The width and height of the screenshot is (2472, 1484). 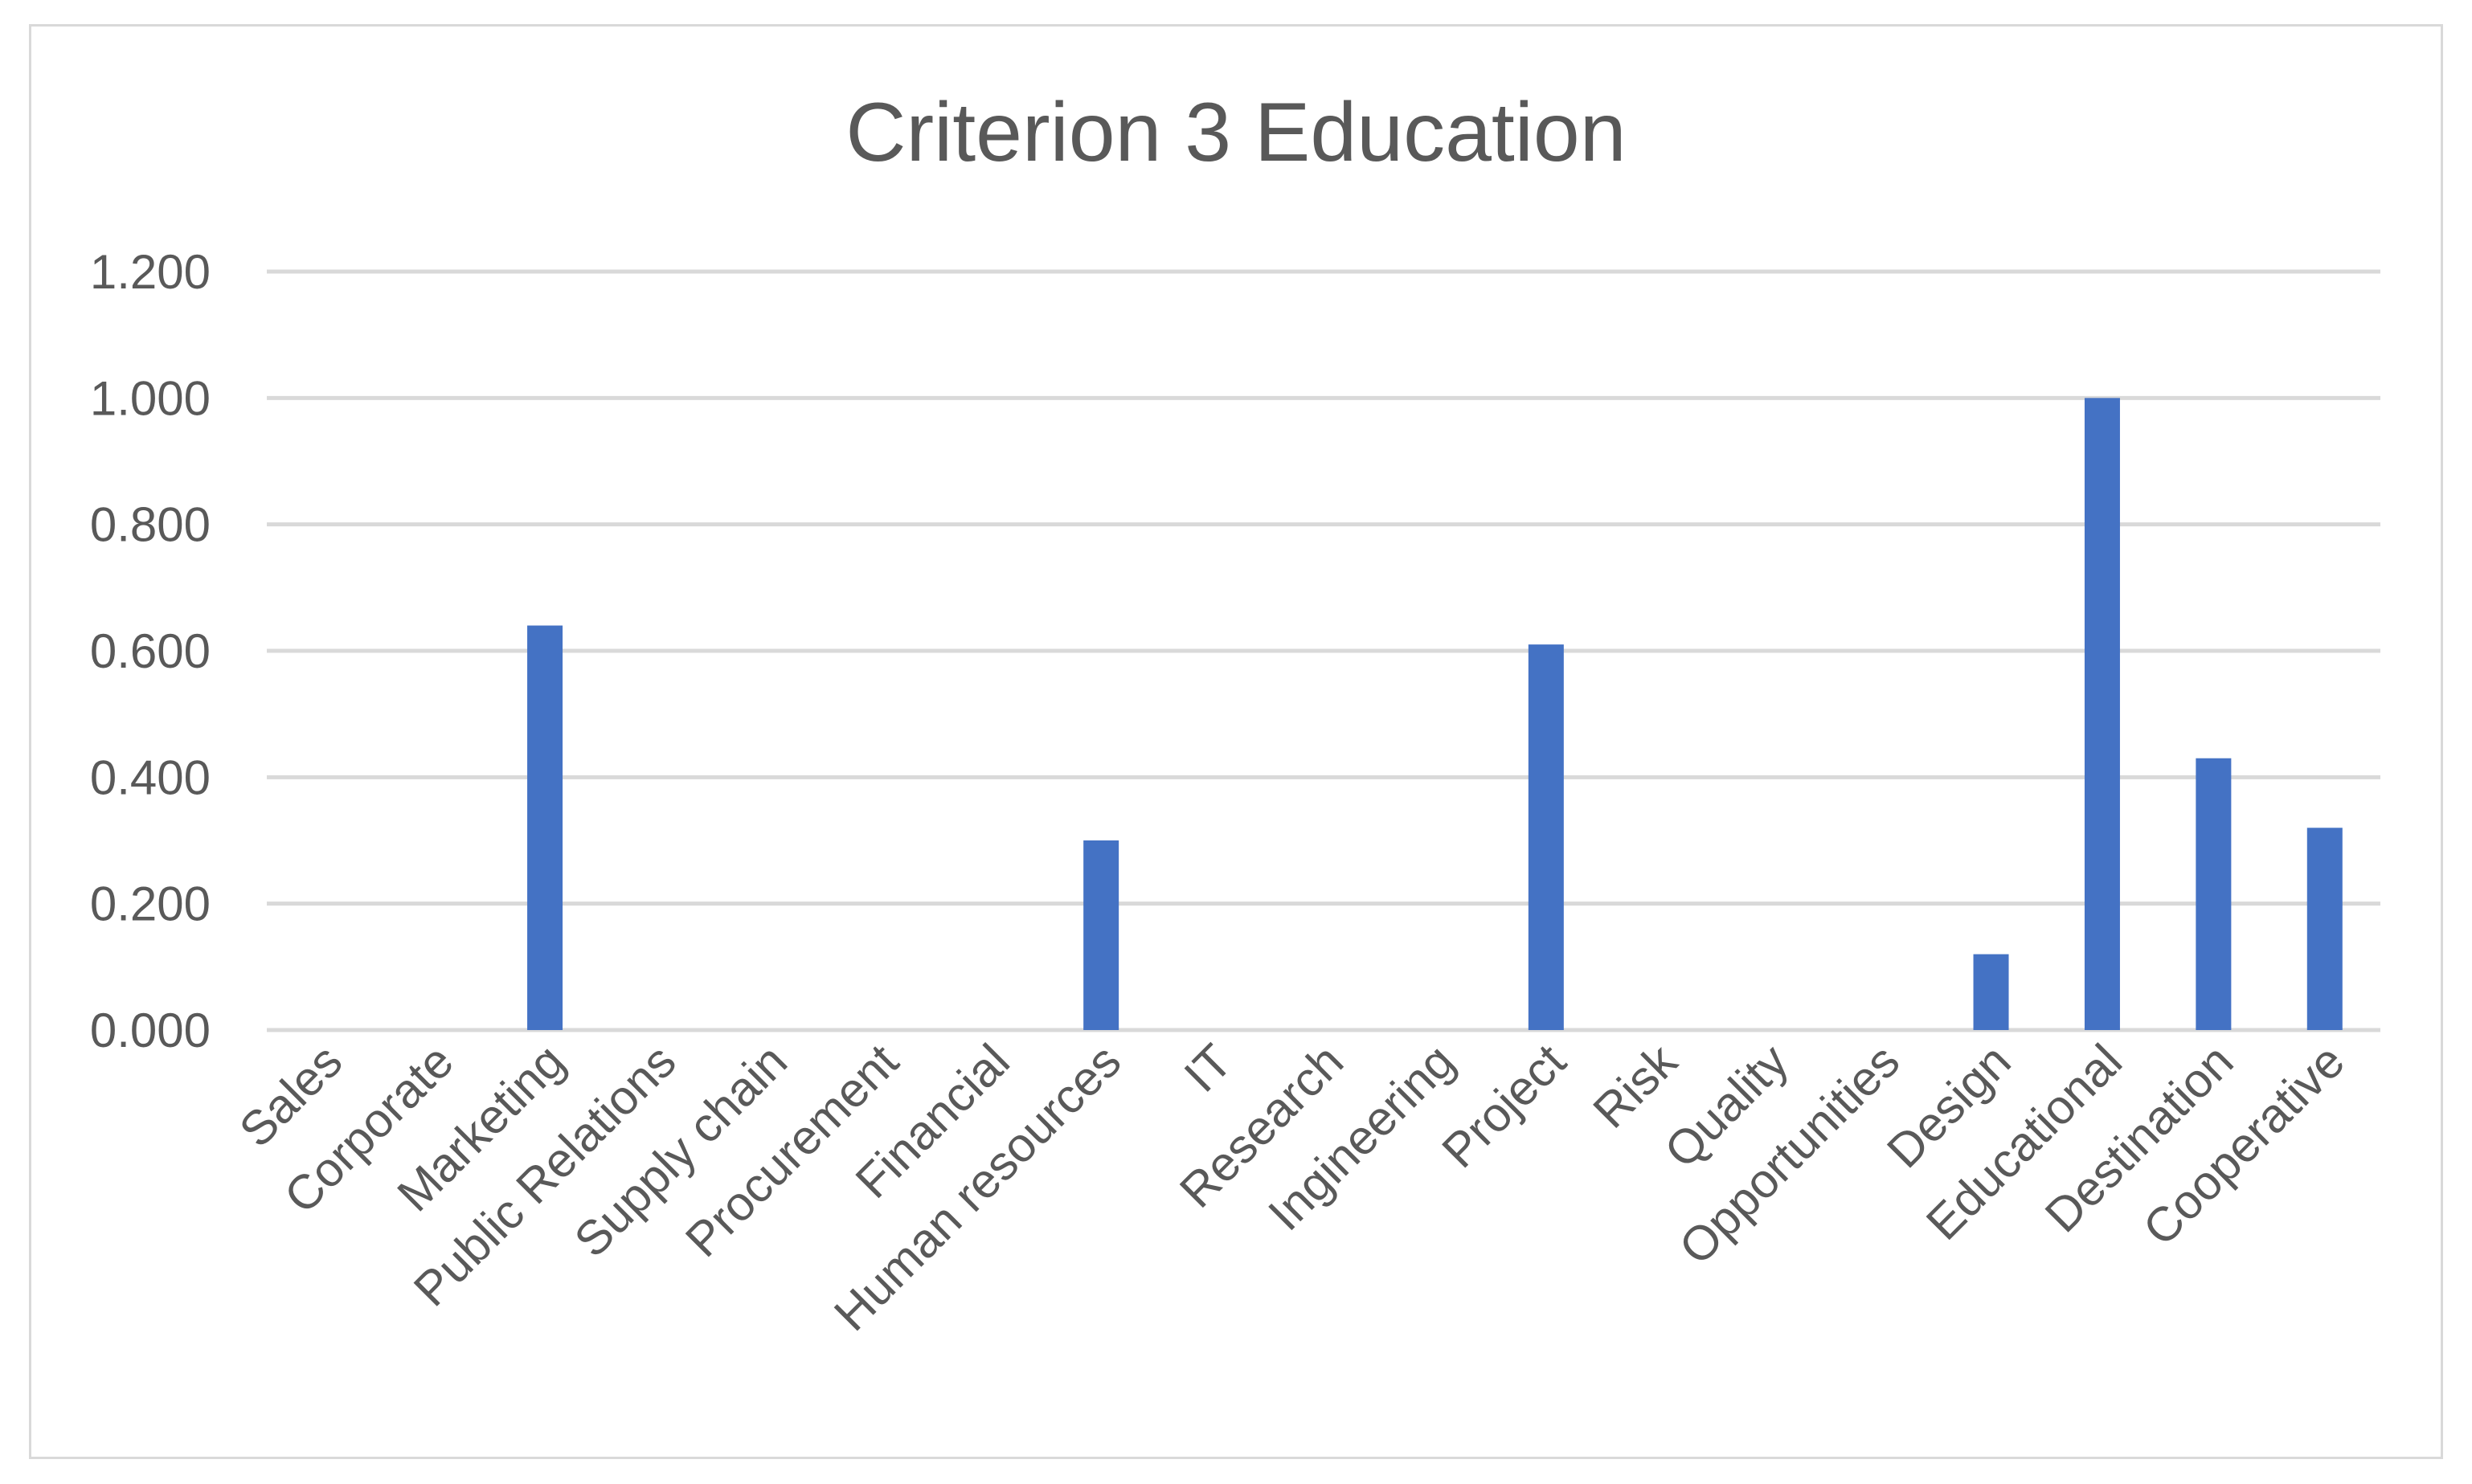 What do you see at coordinates (150, 904) in the screenshot?
I see `y-tick-label: 0.200` at bounding box center [150, 904].